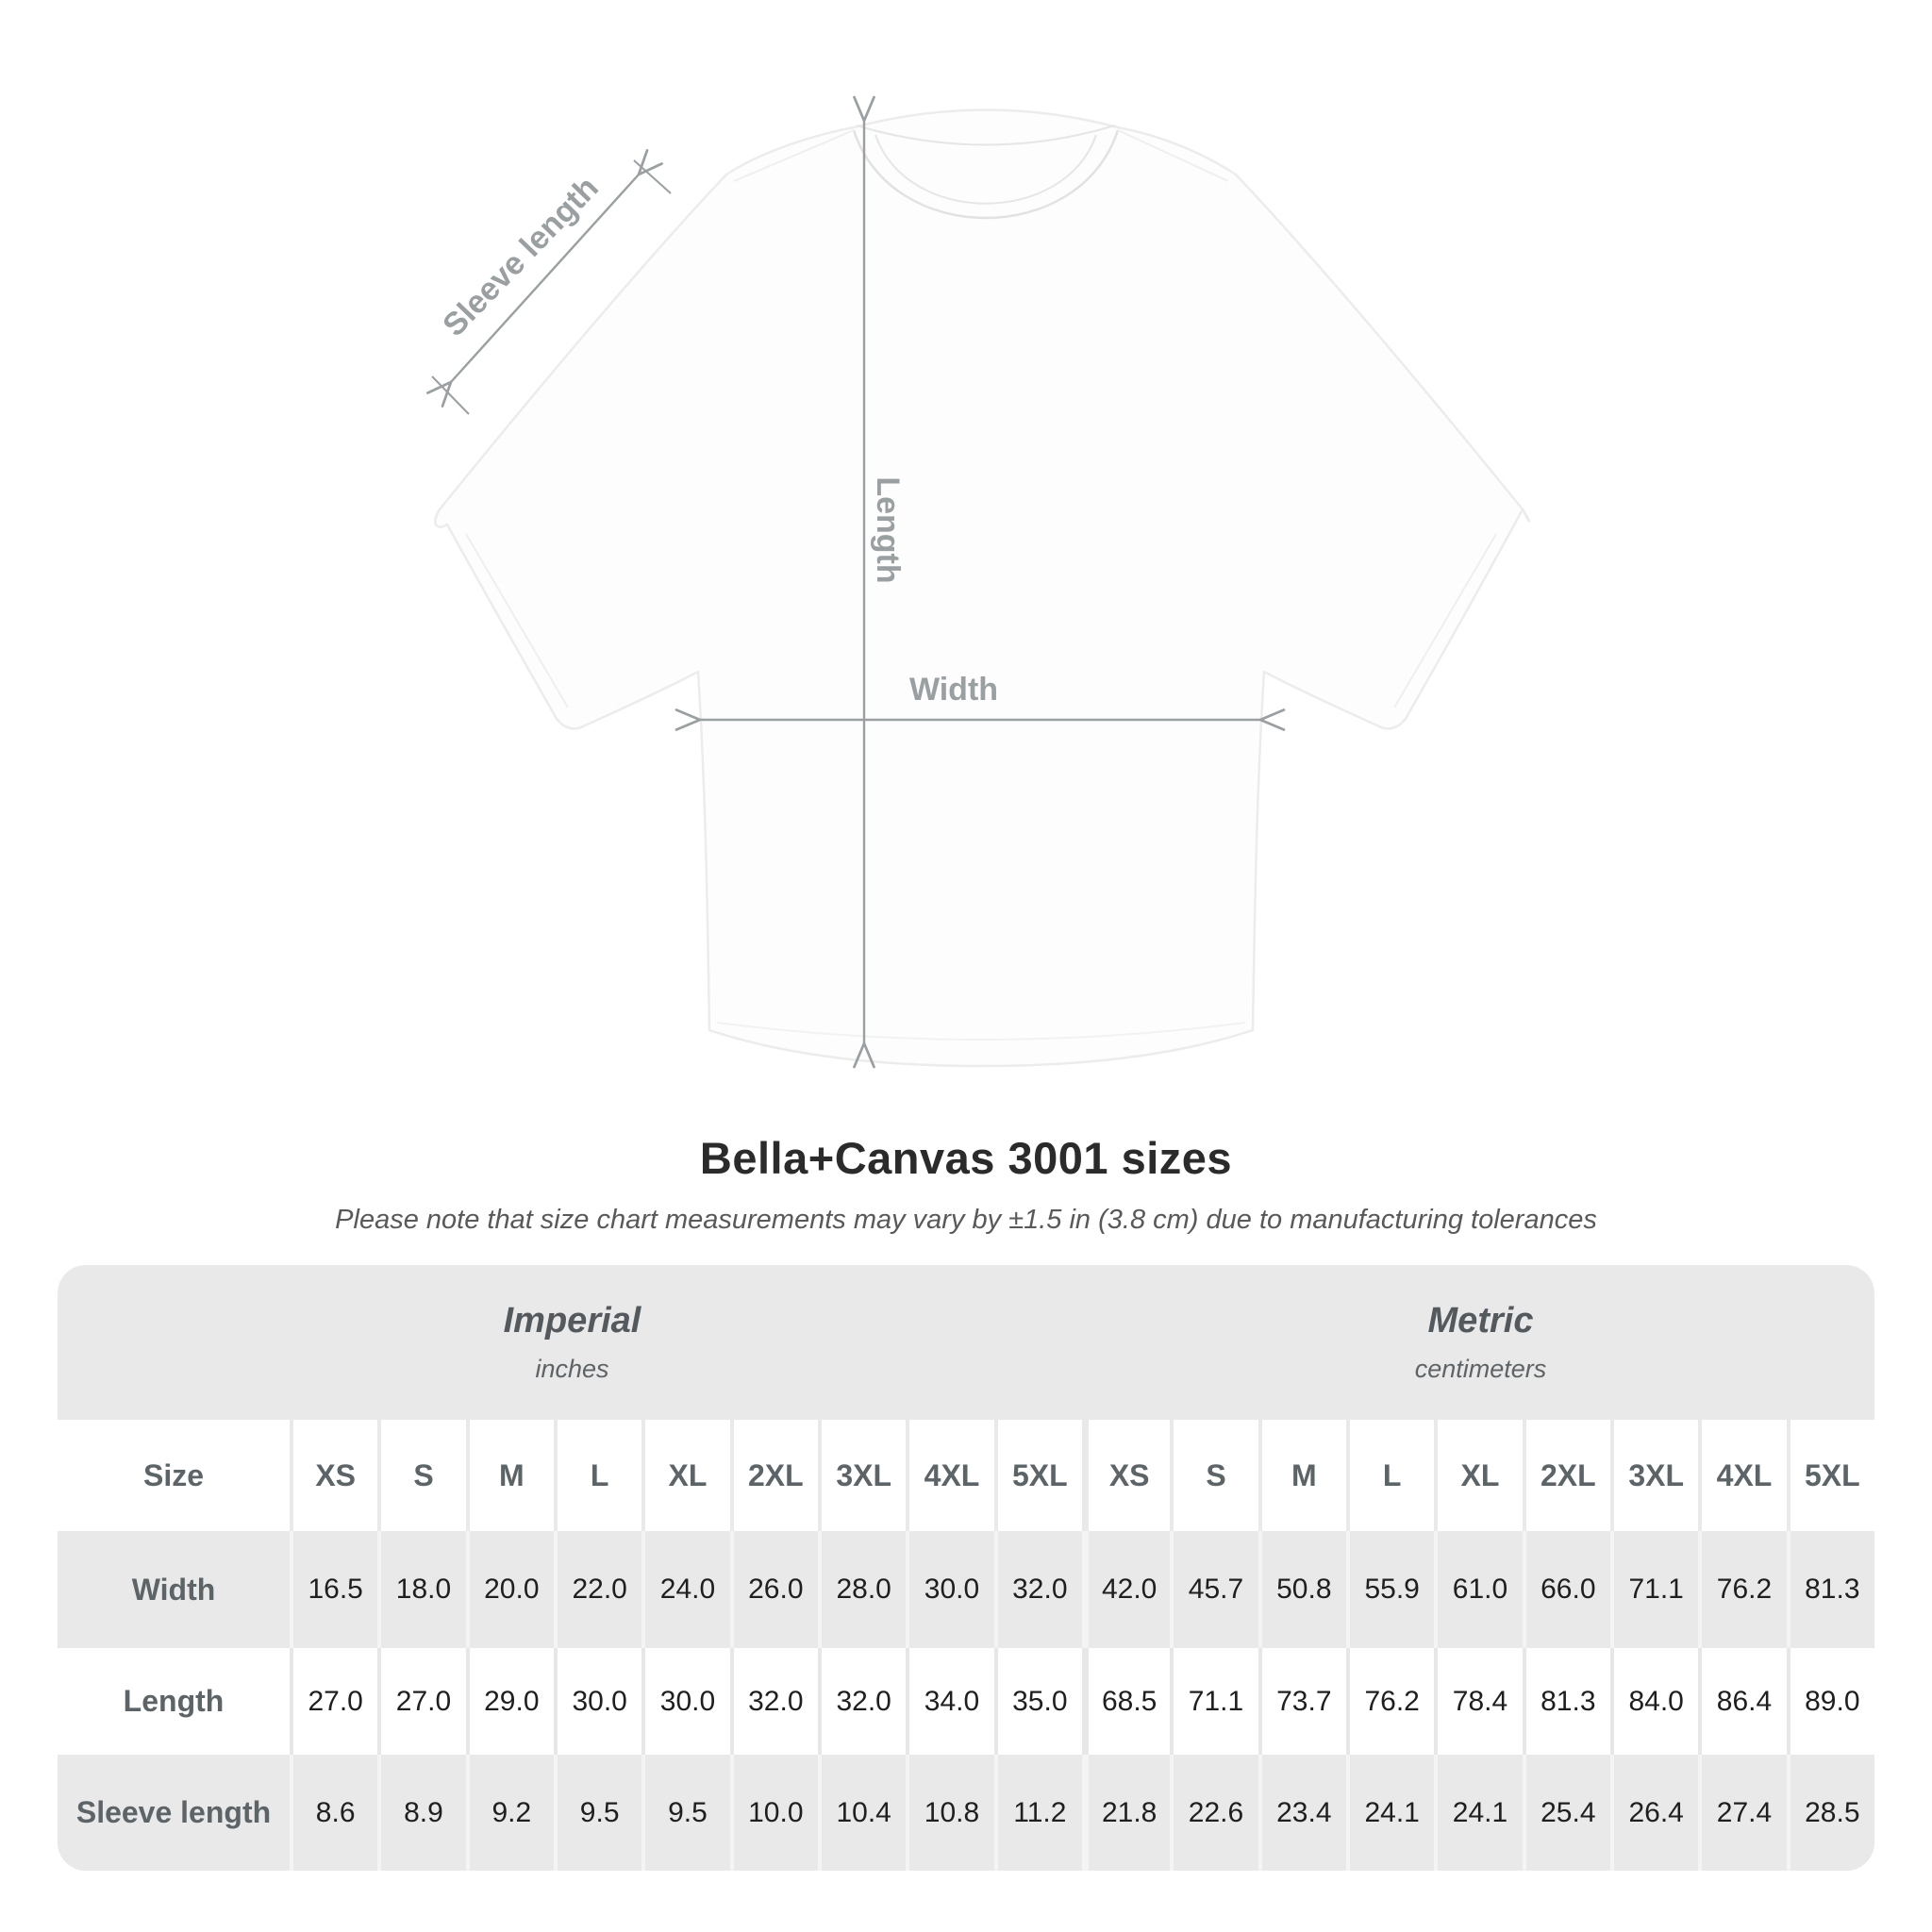  I want to click on value-cell: 34.0, so click(949, 1701).